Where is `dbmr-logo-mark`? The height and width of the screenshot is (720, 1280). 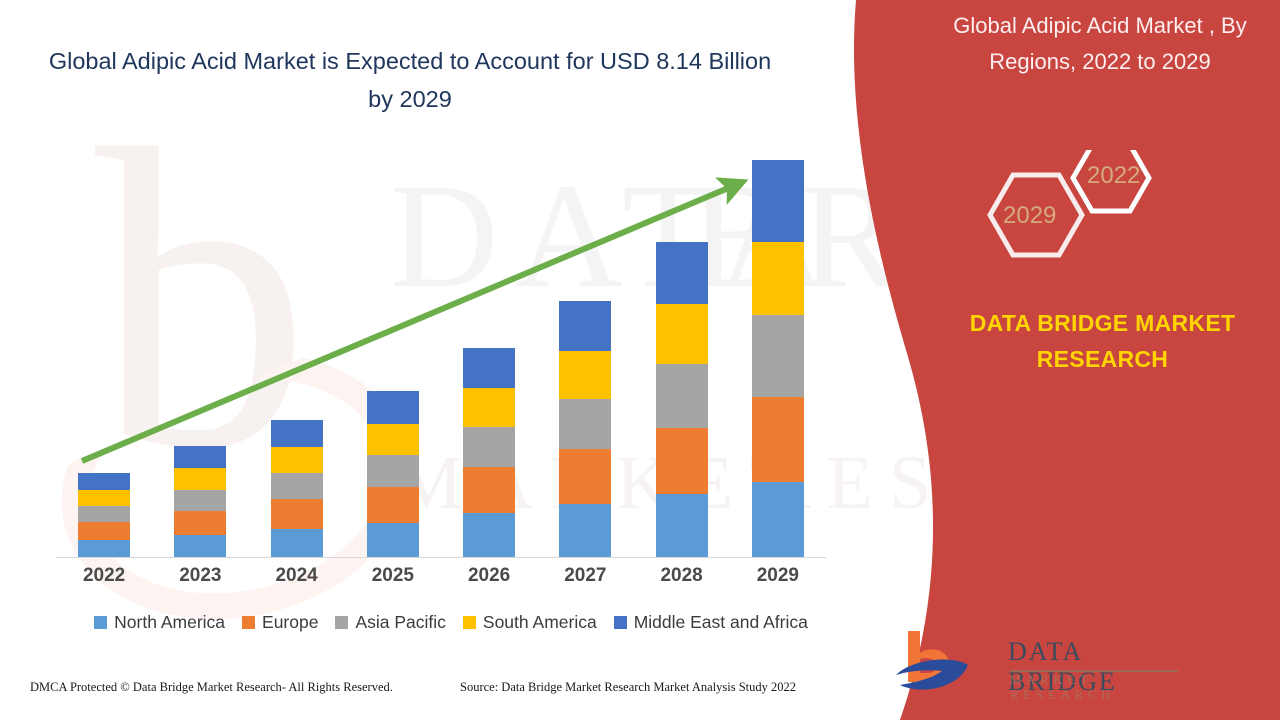
dbmr-logo-mark is located at coordinates (932, 660).